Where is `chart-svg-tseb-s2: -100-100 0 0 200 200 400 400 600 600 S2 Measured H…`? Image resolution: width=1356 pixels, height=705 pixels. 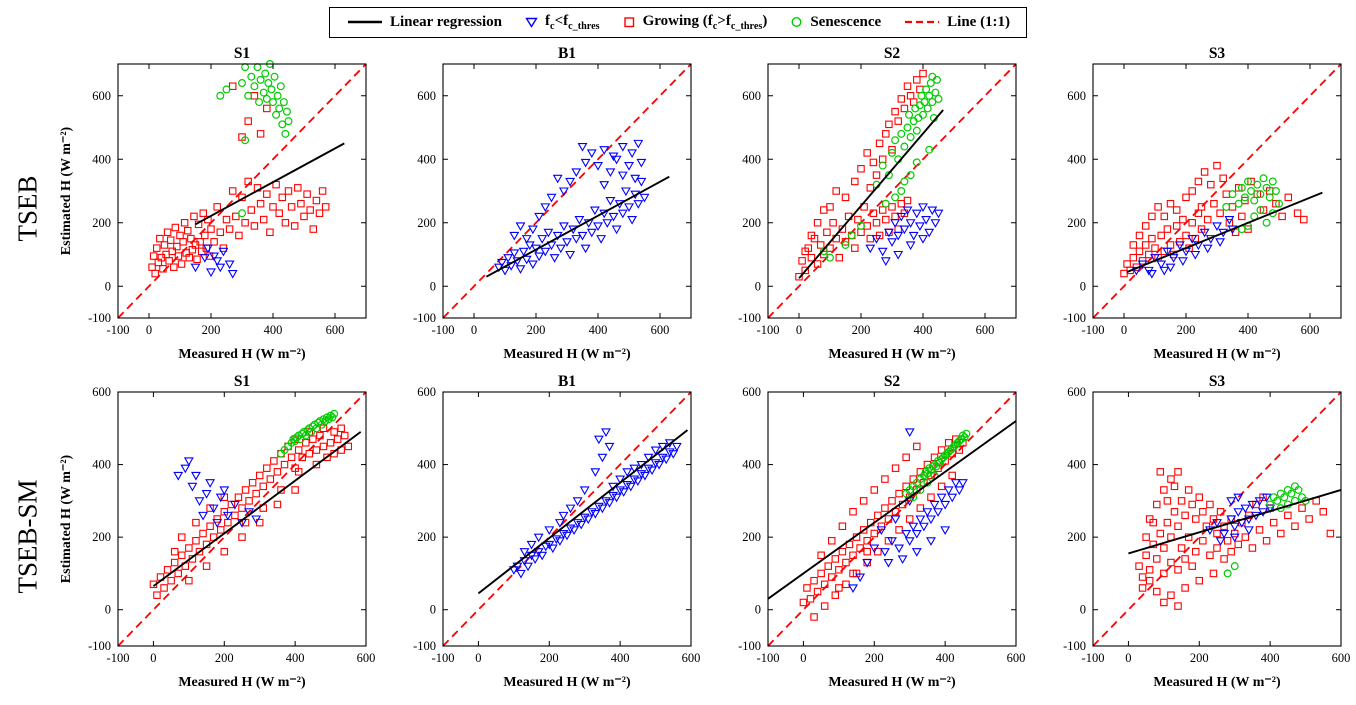
chart-svg-tseb-s2: -100-100 0 0 200 200 400 400 600 600 S2 Measured H… is located at coordinates (877, 203).